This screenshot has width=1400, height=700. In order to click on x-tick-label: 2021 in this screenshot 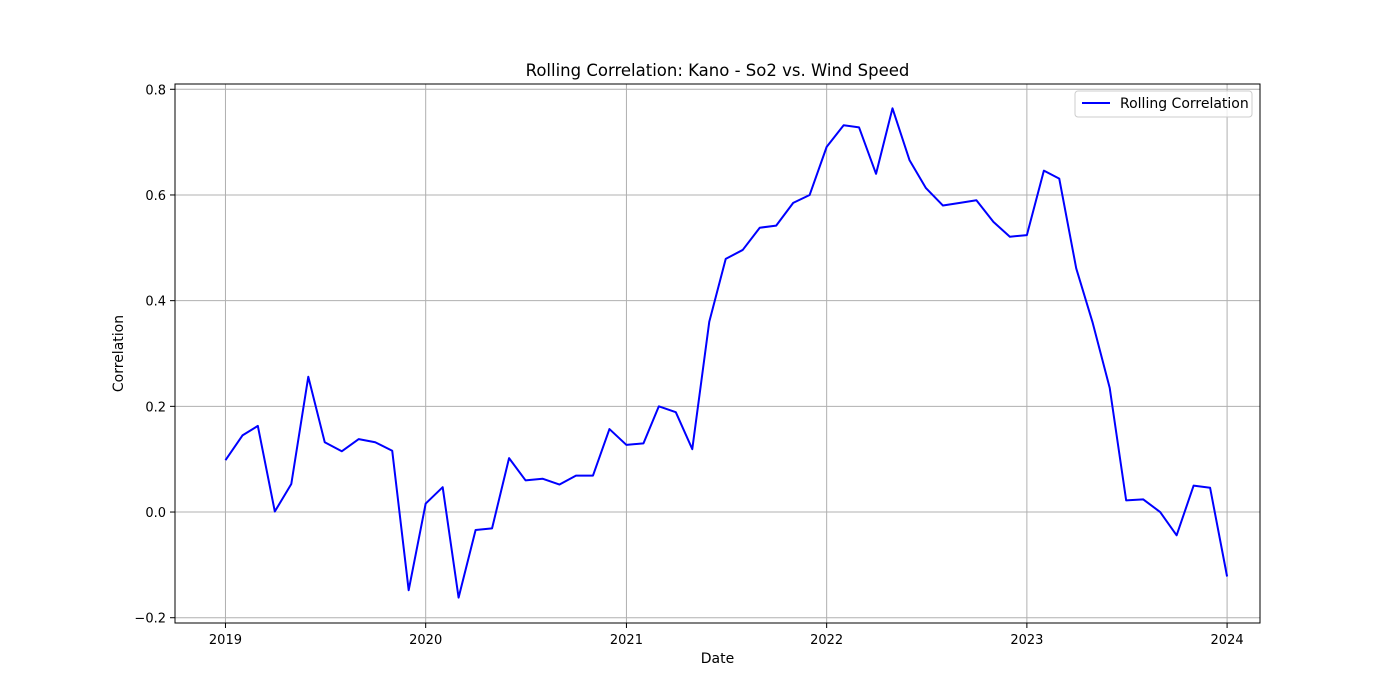, I will do `click(626, 640)`.